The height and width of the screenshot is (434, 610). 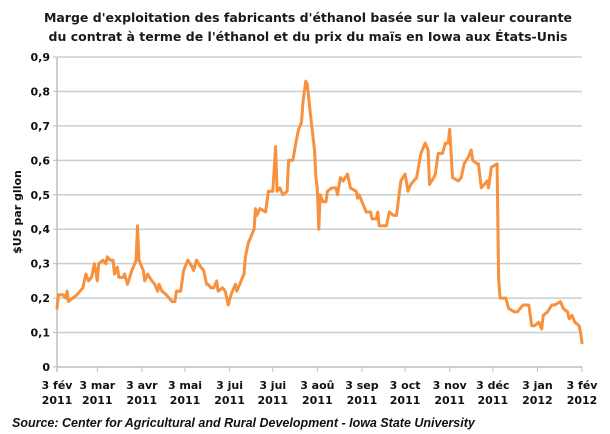 I want to click on y-tick-label: 0,8, so click(x=41, y=91).